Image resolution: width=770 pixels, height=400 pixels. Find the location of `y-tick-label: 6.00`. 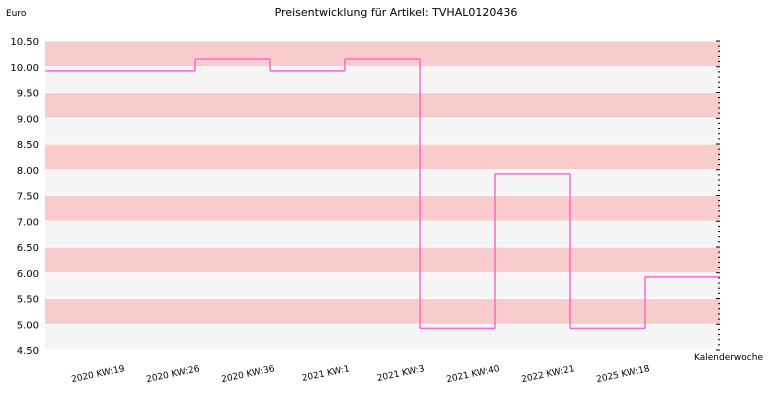

y-tick-label: 6.00 is located at coordinates (28, 274).